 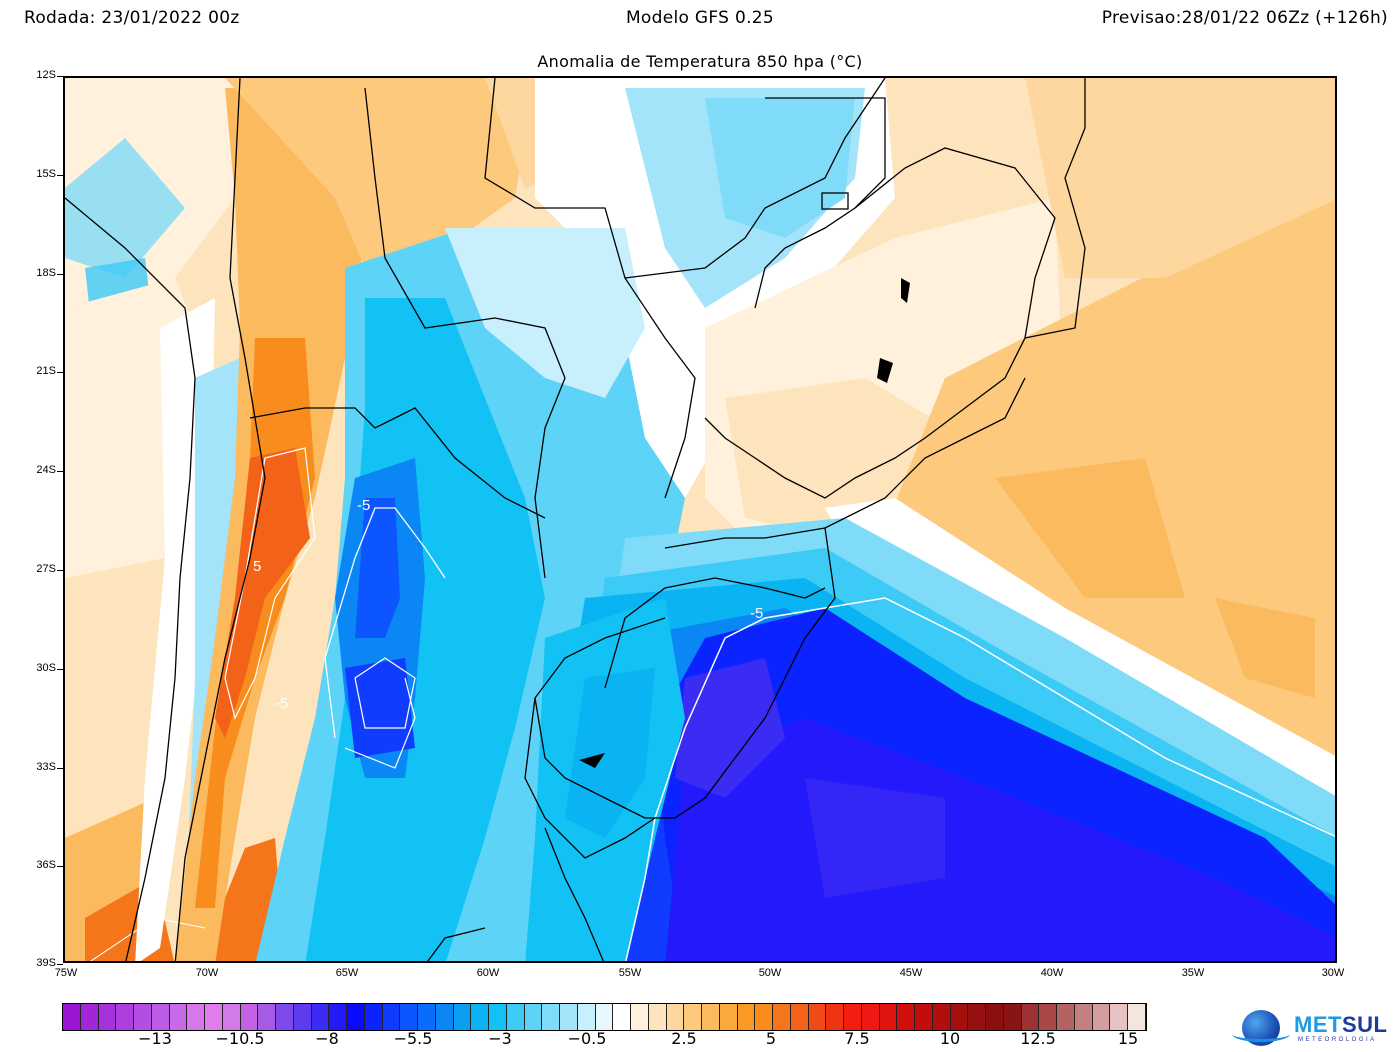 I want to click on lon-label: 40W, so click(x=1052, y=973).